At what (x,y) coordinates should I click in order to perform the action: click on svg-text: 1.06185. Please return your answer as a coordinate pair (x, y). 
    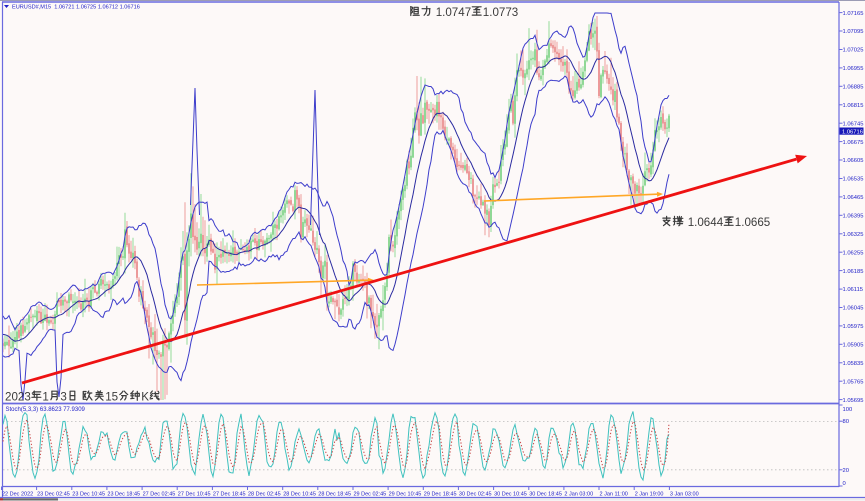
    Looking at the image, I should click on (853, 272).